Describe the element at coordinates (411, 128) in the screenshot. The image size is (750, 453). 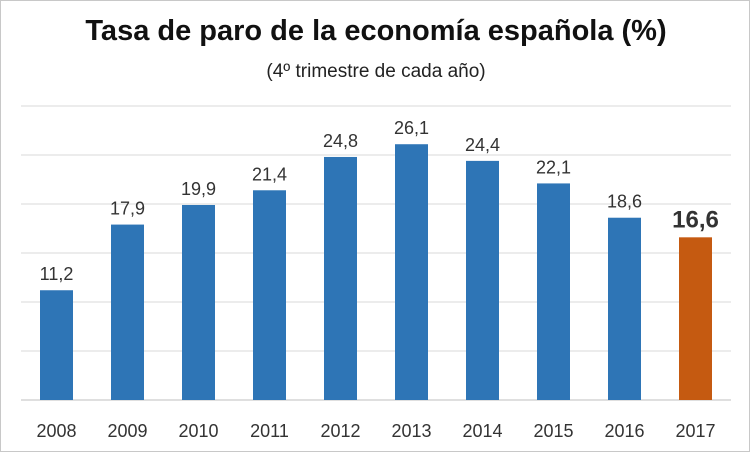
I see `data-label: 26,1` at that location.